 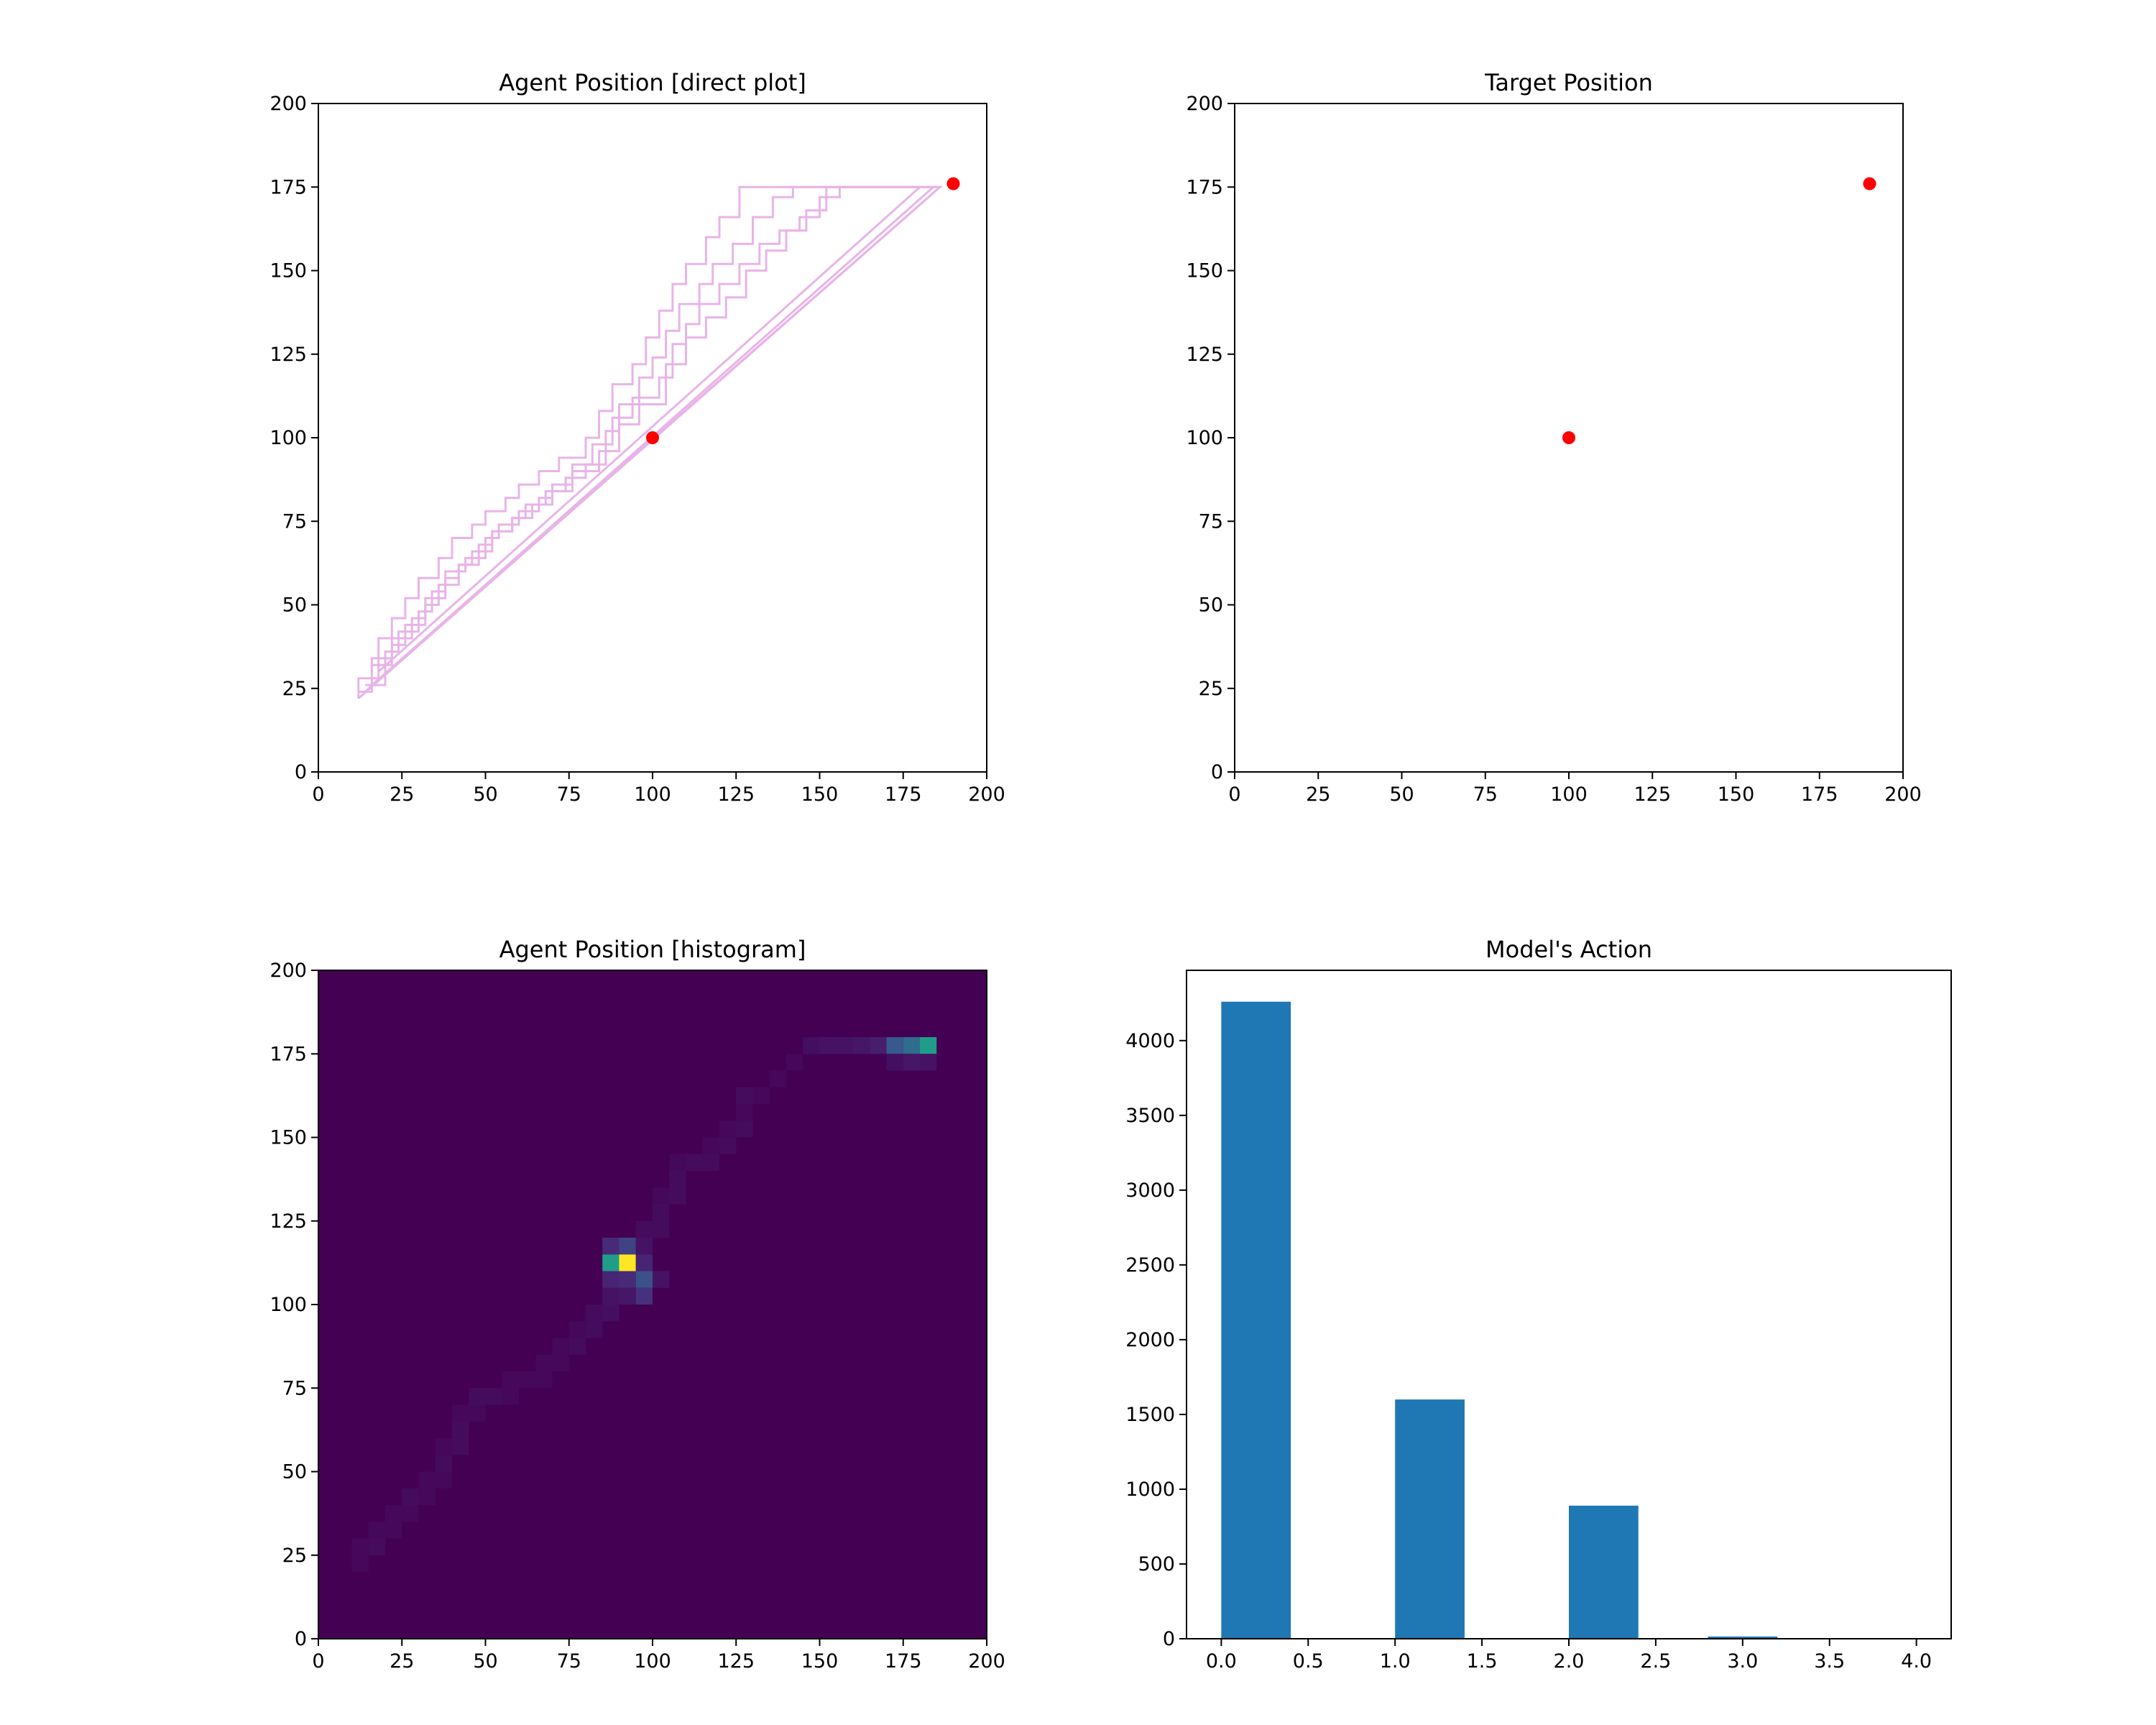 I want to click on y-tick-label: 25, so click(x=294, y=1556).